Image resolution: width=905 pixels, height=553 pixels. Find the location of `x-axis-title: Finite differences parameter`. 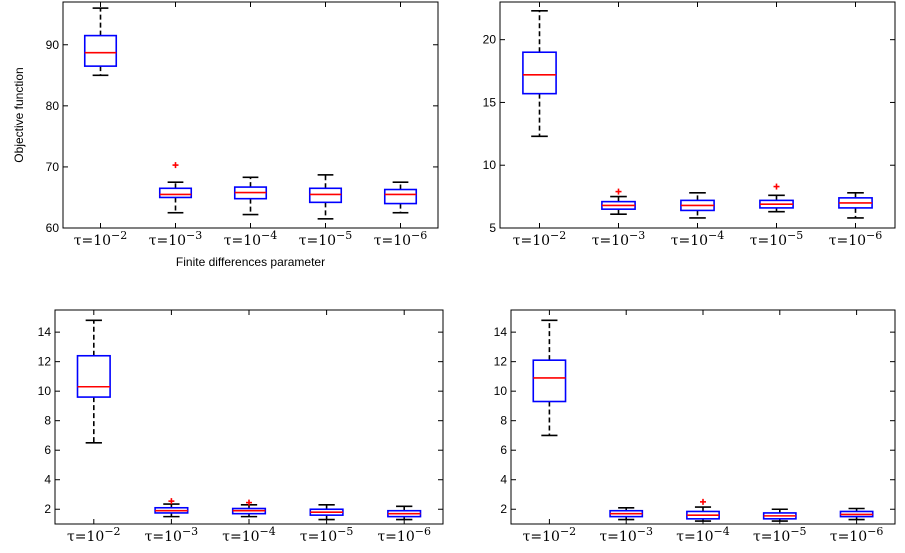

x-axis-title: Finite differences parameter is located at coordinates (250, 262).